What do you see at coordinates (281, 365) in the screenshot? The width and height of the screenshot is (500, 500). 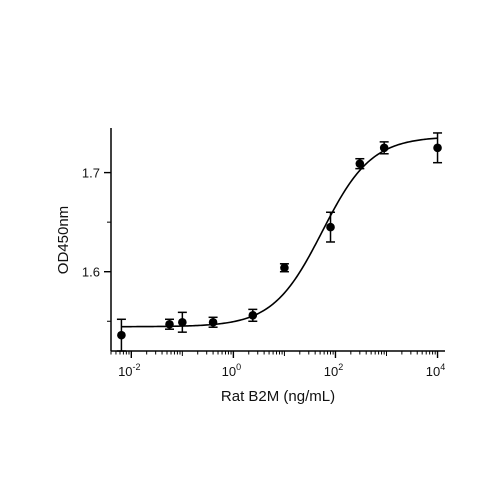 I see `x-major-ticks: 10⁻² 10⁰ 10² 10⁴` at bounding box center [281, 365].